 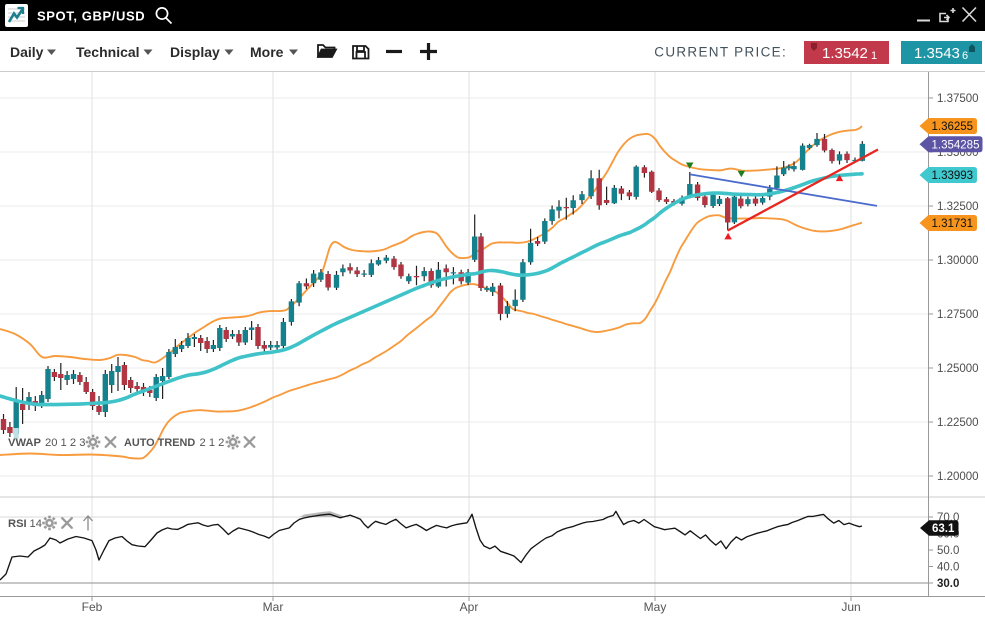 What do you see at coordinates (958, 423) in the screenshot?
I see `svg-text: 1.22500` at bounding box center [958, 423].